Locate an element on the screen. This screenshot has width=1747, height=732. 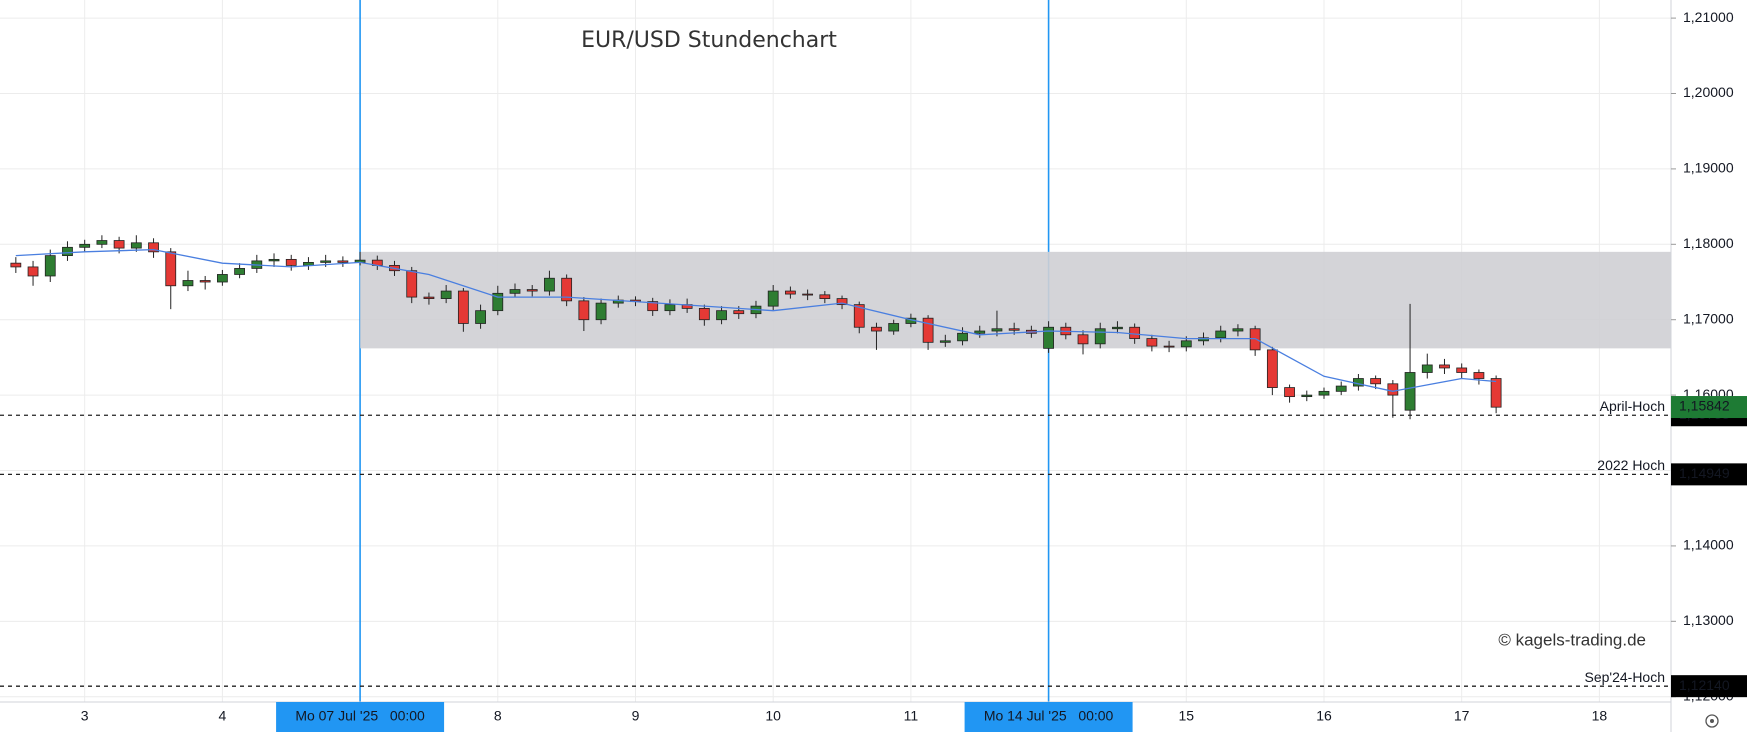
chart-title: EUR/USD Stundenchart is located at coordinates (709, 40).